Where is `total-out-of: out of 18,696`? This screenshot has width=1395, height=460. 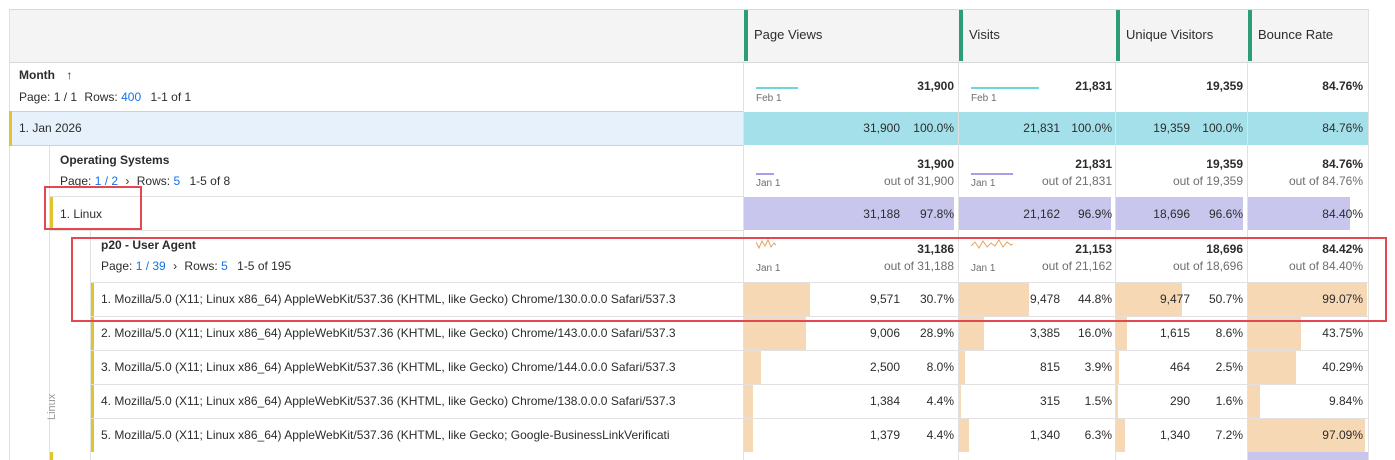
total-out-of: out of 18,696 is located at coordinates (1207, 266).